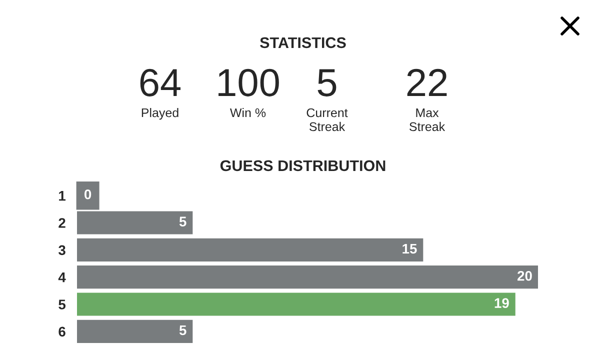  What do you see at coordinates (88, 194) in the screenshot?
I see `data-label: 0` at bounding box center [88, 194].